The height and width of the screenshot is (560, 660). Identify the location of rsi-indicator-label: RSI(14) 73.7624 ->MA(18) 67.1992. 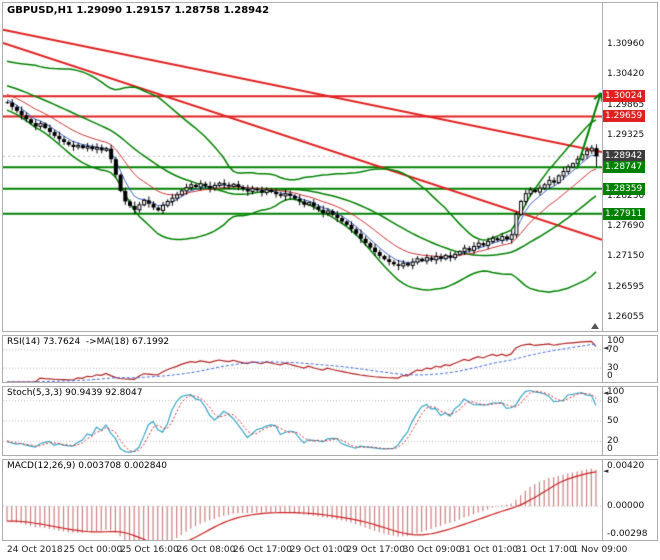
(88, 342).